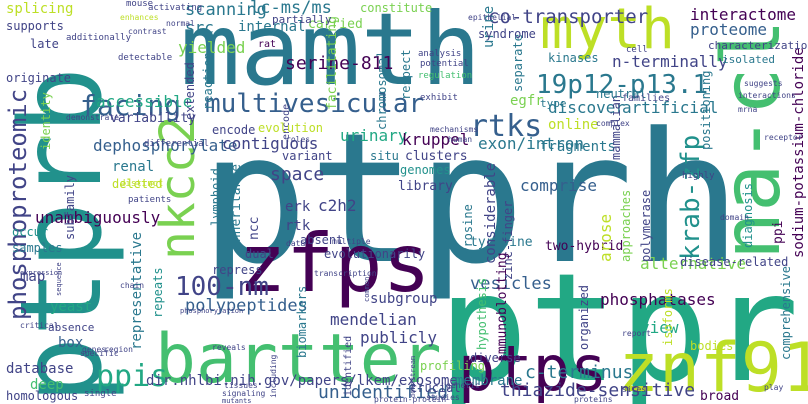  I want to click on word-map: map, so click(33, 277).